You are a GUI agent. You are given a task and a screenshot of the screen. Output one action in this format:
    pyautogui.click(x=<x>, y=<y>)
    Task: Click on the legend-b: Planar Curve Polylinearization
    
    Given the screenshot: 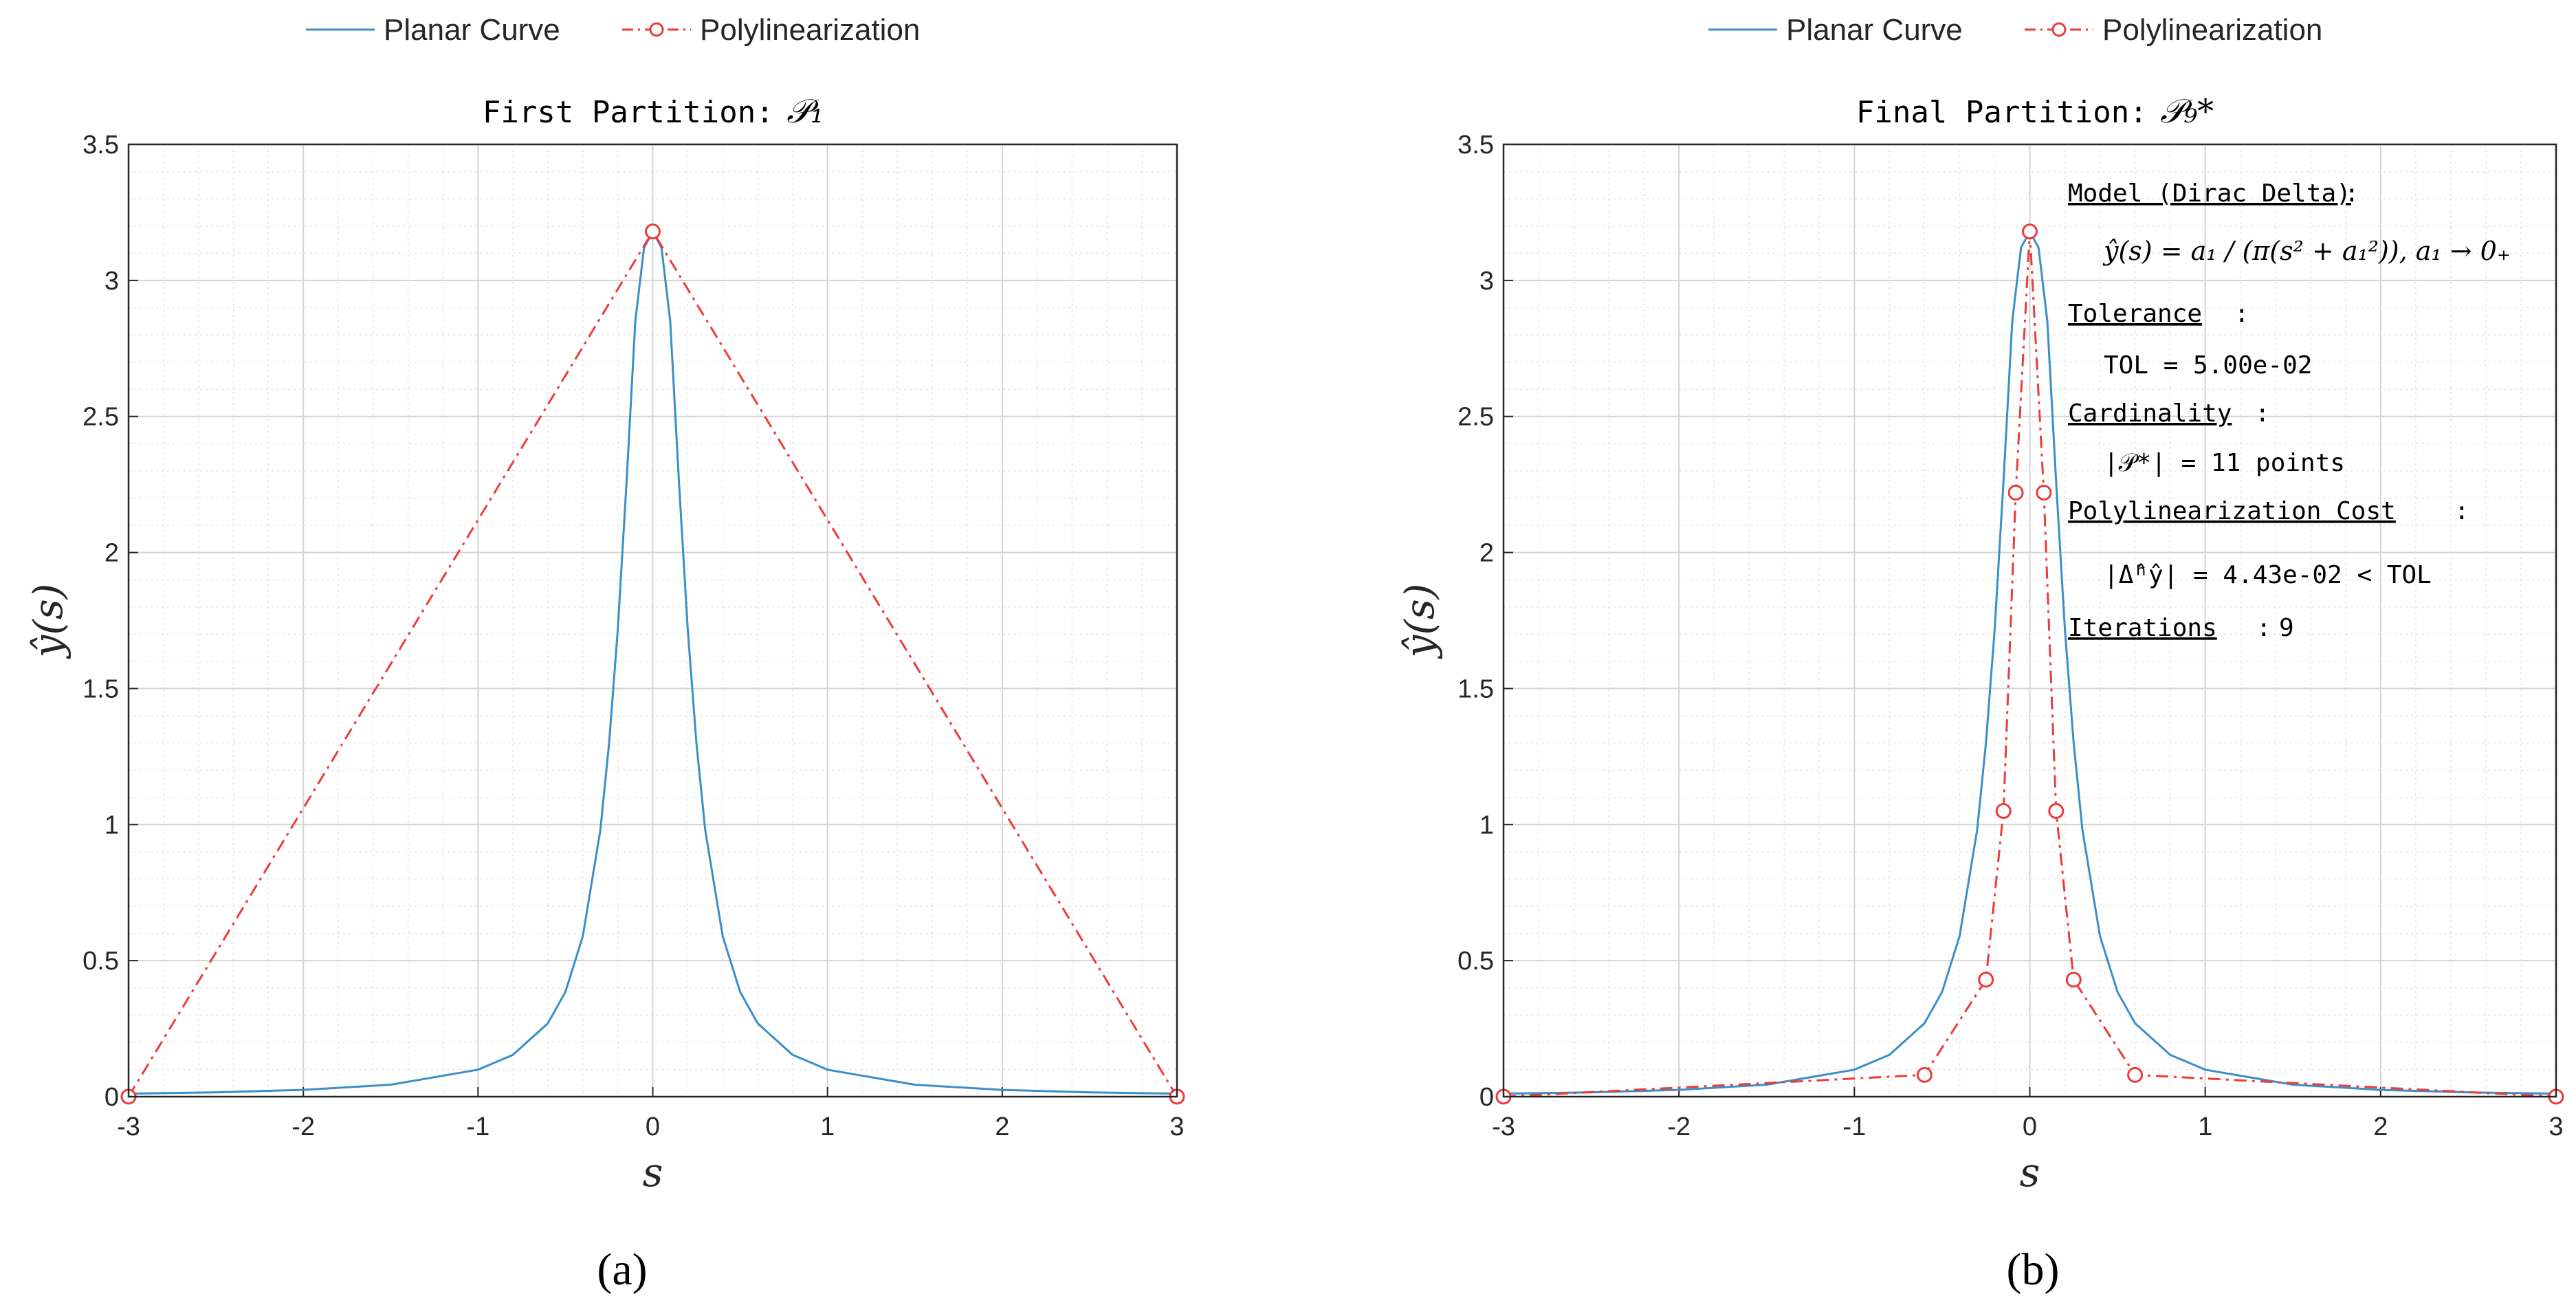 What is the action you would take?
    pyautogui.click(x=2015, y=30)
    